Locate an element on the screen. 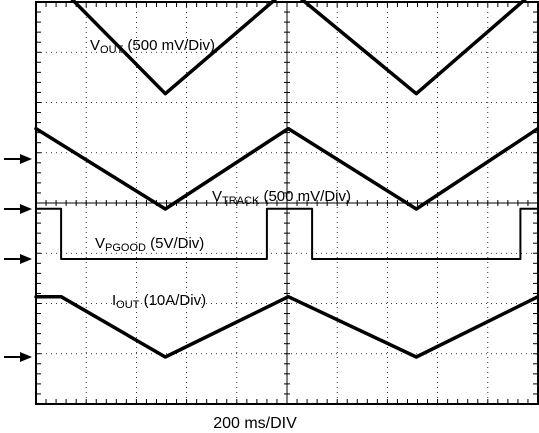 Image resolution: width=539 pixels, height=433 pixels. channel-marker-arrow-ch1 is located at coordinates (26, 159).